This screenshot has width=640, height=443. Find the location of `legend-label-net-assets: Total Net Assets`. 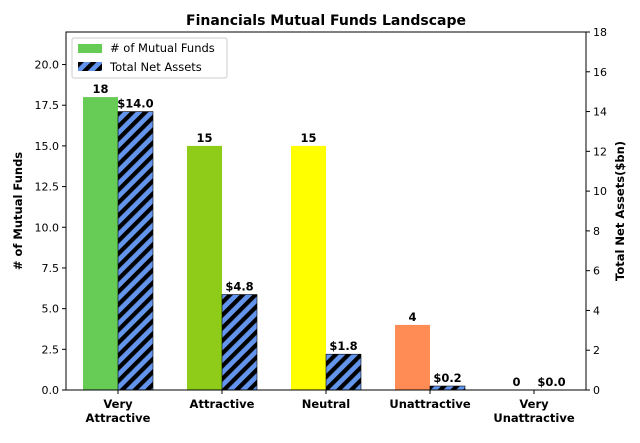

legend-label-net-assets: Total Net Assets is located at coordinates (155, 67).